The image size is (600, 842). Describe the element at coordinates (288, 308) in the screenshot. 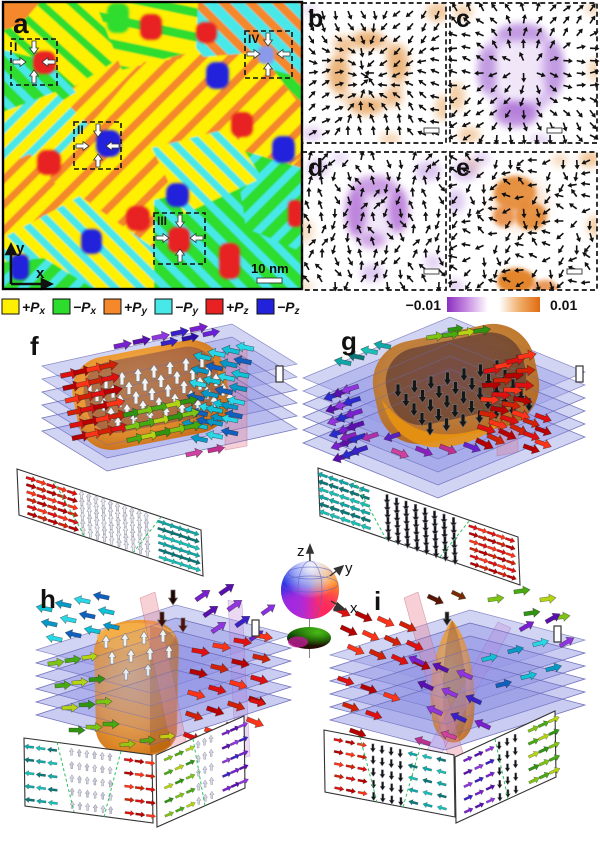

I see `svg-text: −Pz` at that location.